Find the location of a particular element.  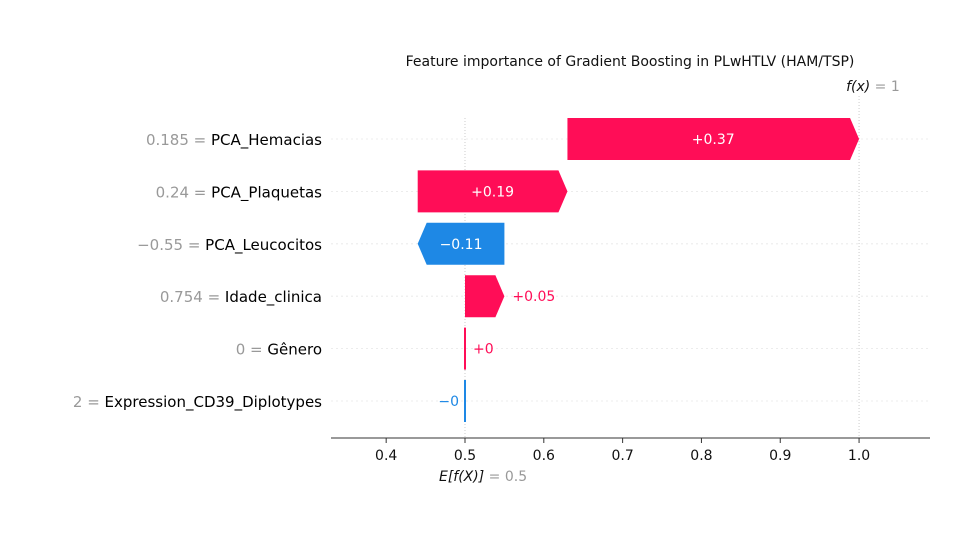

bar-PCA_Leucocitos is located at coordinates (461, 243).